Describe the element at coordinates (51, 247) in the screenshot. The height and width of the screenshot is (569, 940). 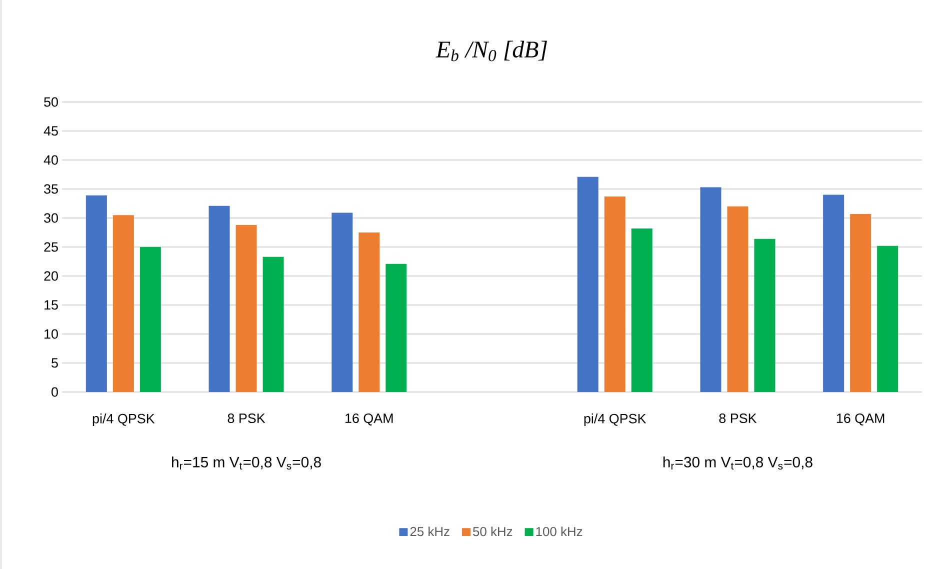
I see `y-tick-label: 25` at that location.